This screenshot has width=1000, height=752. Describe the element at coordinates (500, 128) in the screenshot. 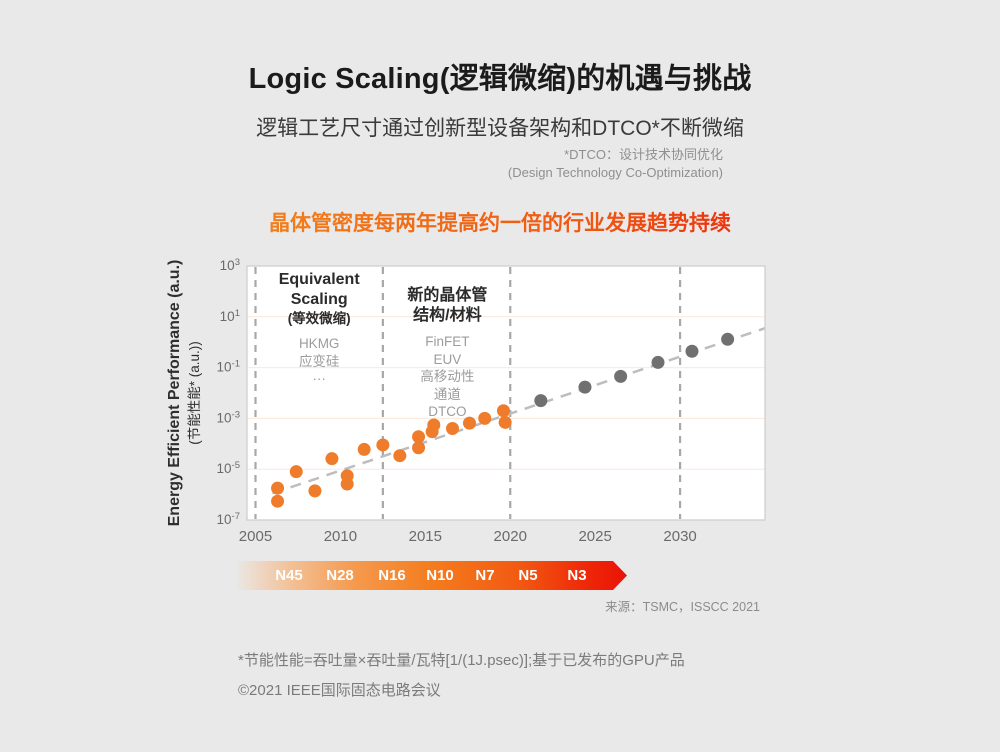

I see `page-subtitle: 逻辑工艺尺寸通过创新型设备架构和DTCO*不断微缩` at that location.